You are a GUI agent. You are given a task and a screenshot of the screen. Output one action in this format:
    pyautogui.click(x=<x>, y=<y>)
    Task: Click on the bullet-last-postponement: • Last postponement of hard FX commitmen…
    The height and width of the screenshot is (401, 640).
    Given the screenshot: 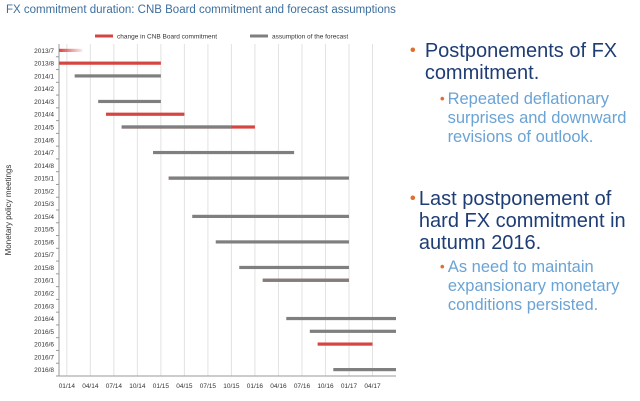 What is the action you would take?
    pyautogui.click(x=522, y=221)
    